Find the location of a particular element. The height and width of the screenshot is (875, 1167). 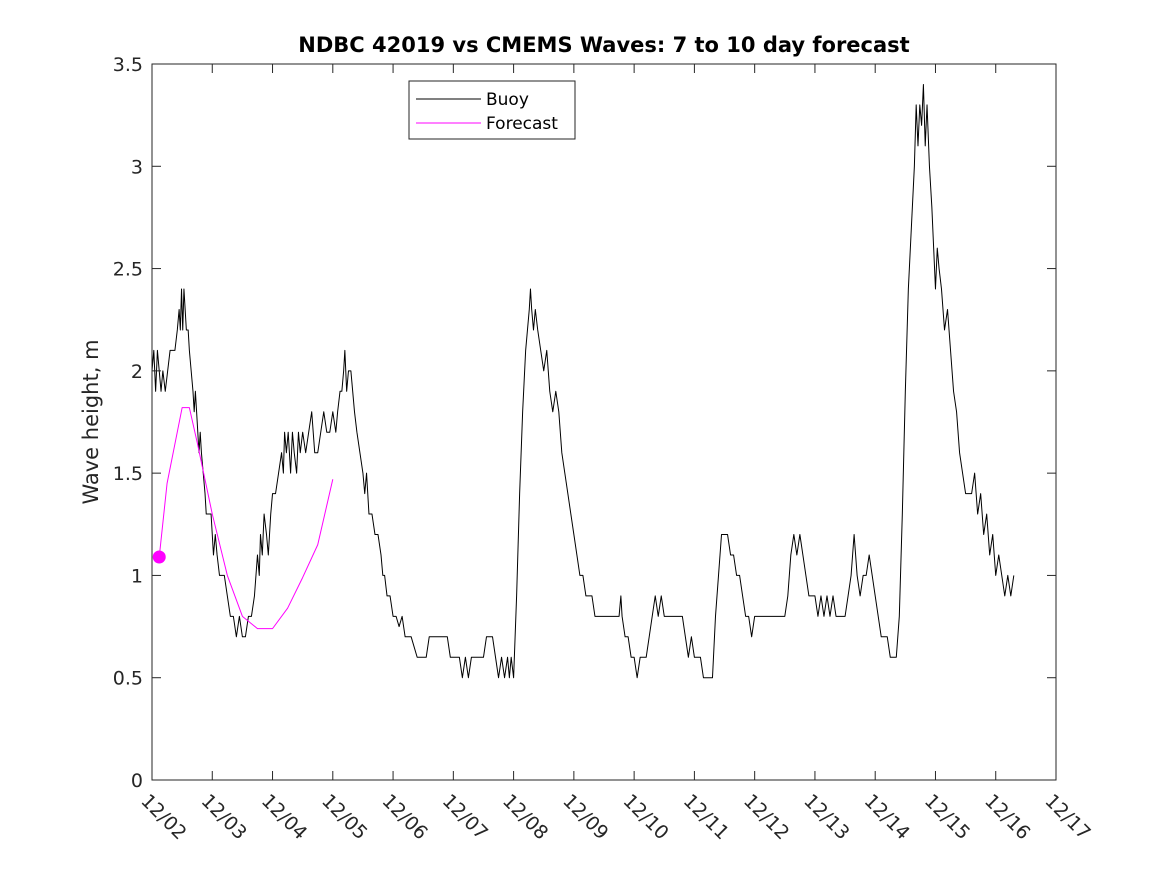

y-axis-label: Wave height, m is located at coordinates (91, 421).